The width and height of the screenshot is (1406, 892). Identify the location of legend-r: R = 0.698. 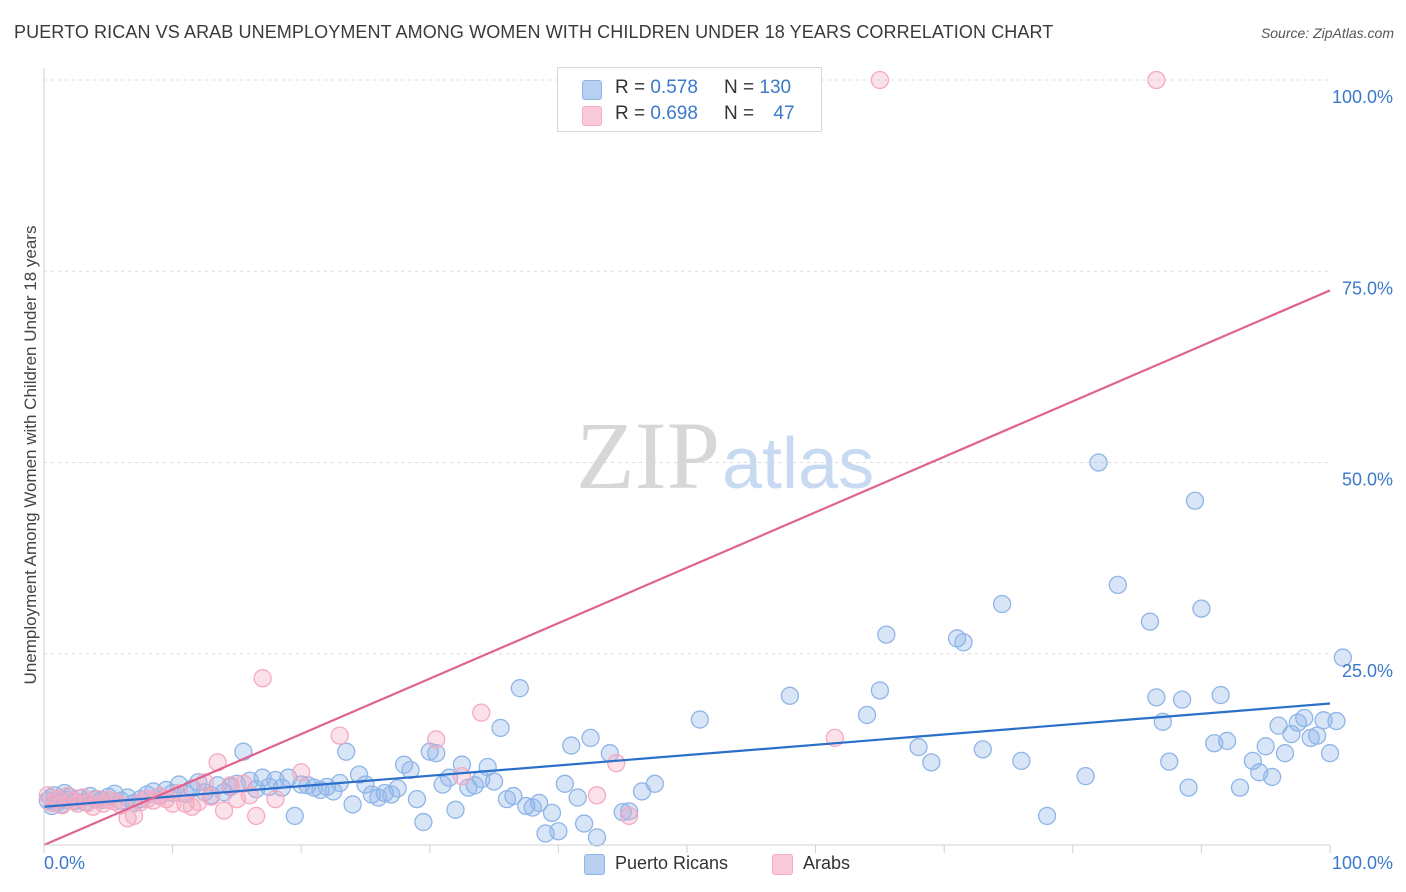
(656, 113).